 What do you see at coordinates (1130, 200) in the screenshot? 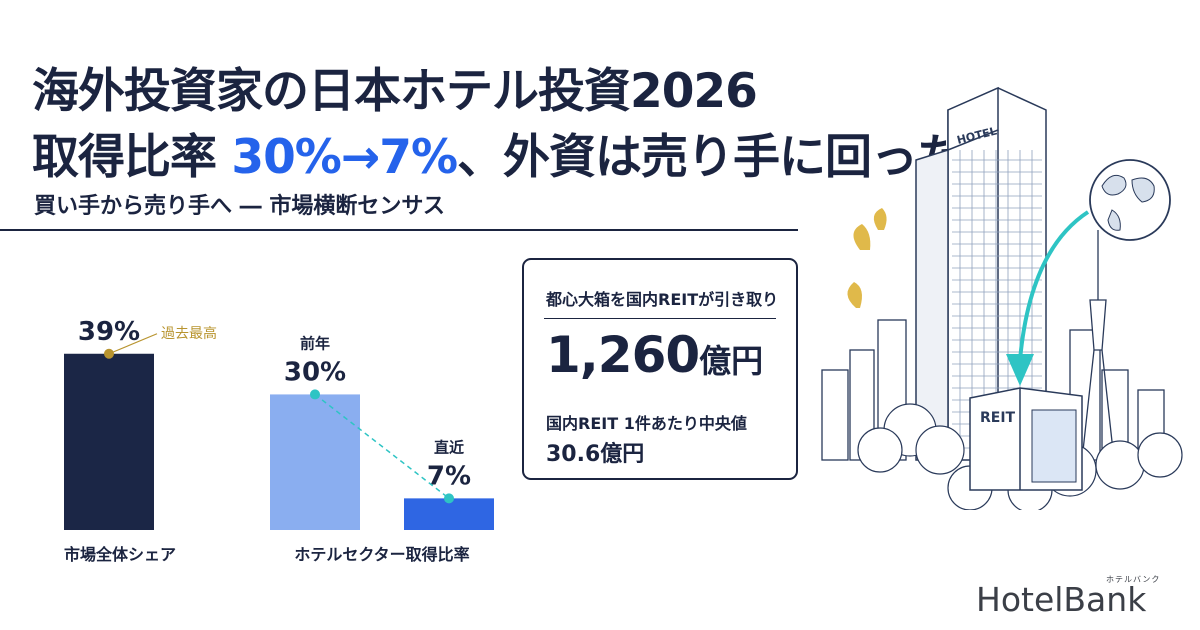
I see `globe-icon` at bounding box center [1130, 200].